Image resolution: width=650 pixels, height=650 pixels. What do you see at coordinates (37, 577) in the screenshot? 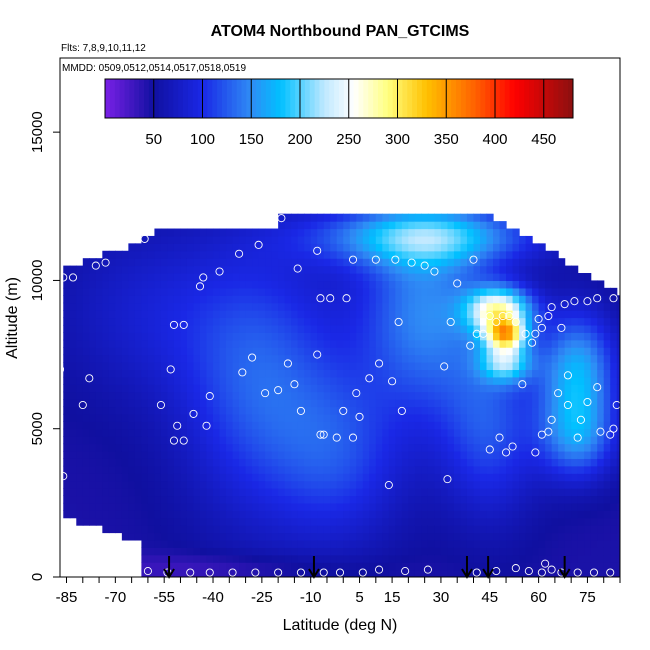
I see `y-tick-label: 0` at bounding box center [37, 577].